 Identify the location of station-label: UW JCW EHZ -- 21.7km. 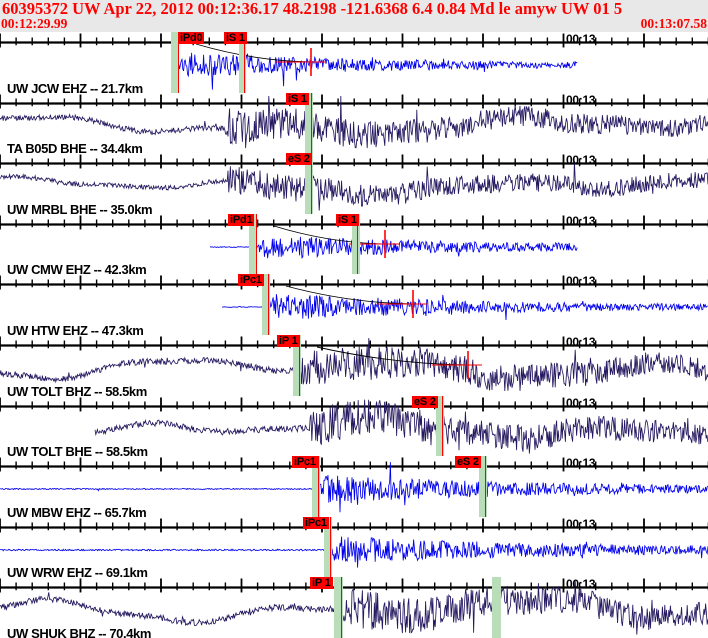
(75, 86).